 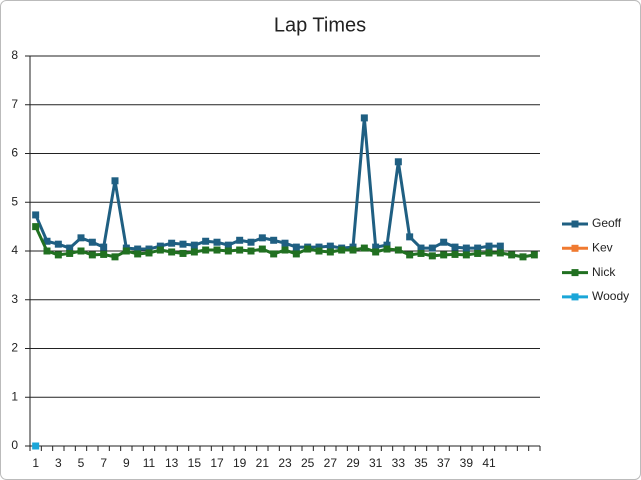 I want to click on y-tick-label: 1, so click(x=14, y=396).